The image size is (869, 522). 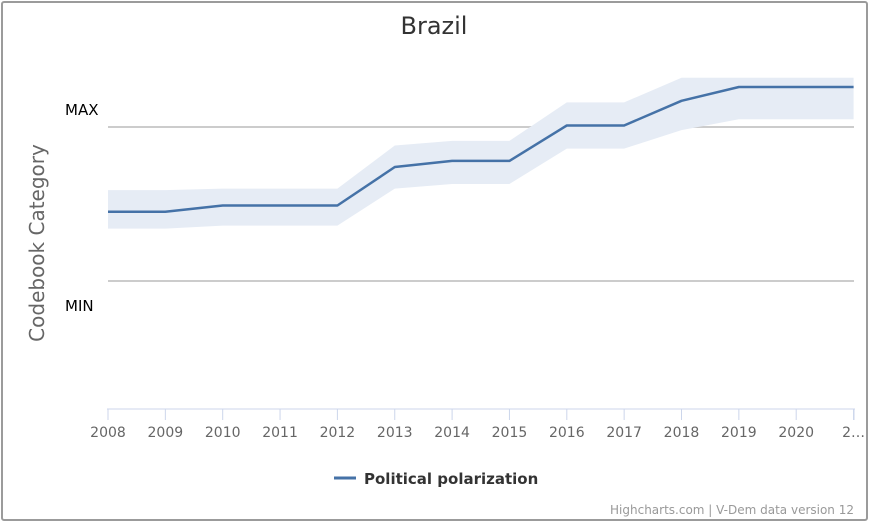 I want to click on y-category-min: MIN, so click(x=79, y=306).